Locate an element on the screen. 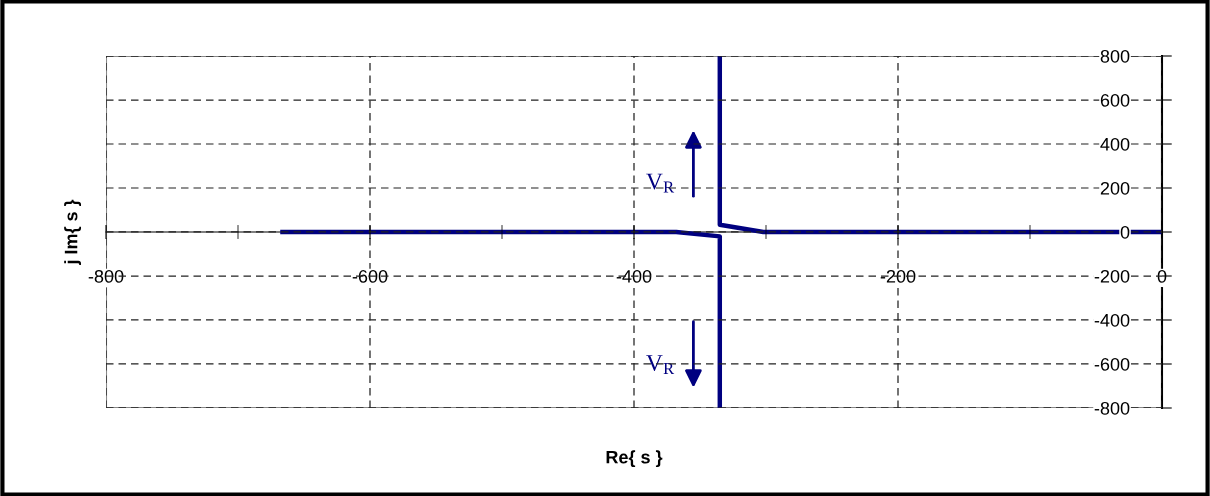 This screenshot has width=1210, height=496. y-tick-label: 400 is located at coordinates (1115, 144).